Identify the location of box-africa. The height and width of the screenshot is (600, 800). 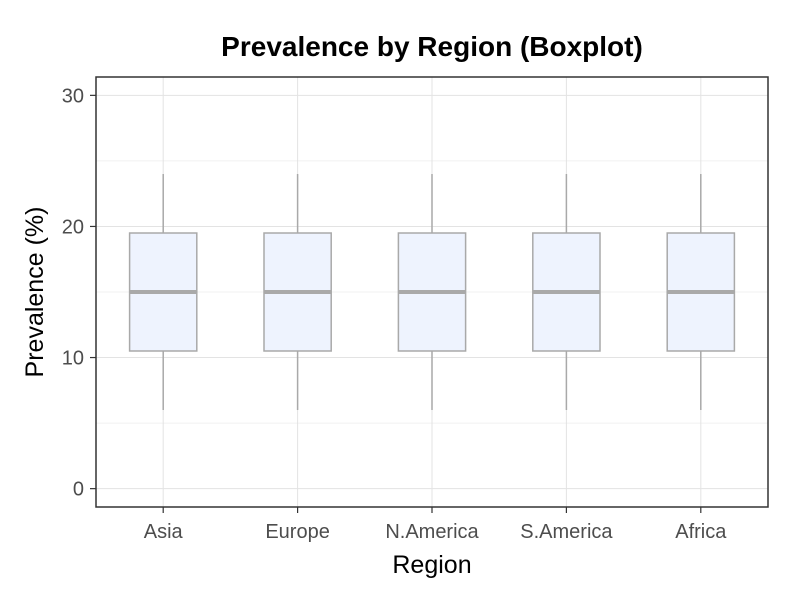
(701, 292).